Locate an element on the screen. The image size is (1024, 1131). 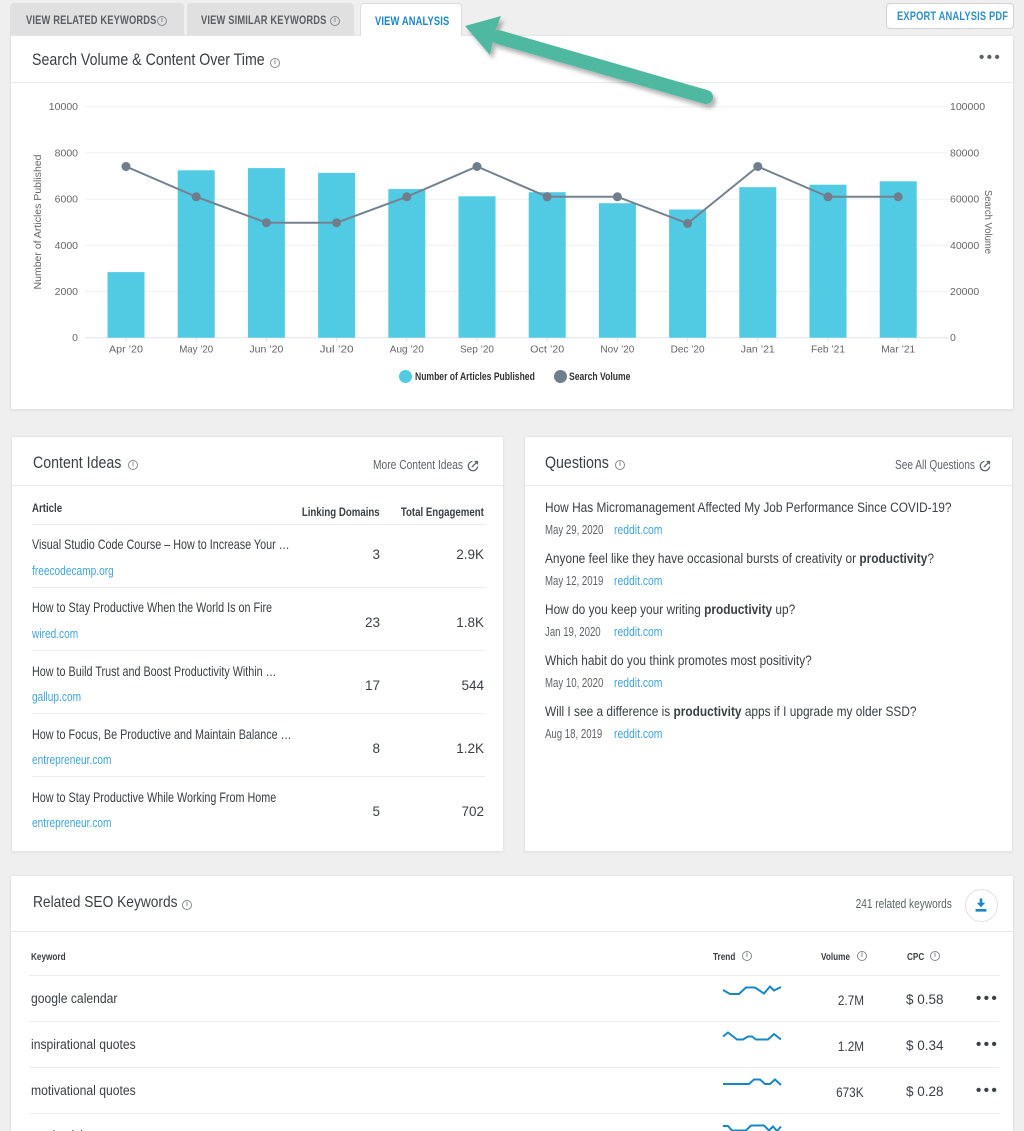
svg-text: 20000 is located at coordinates (964, 292).